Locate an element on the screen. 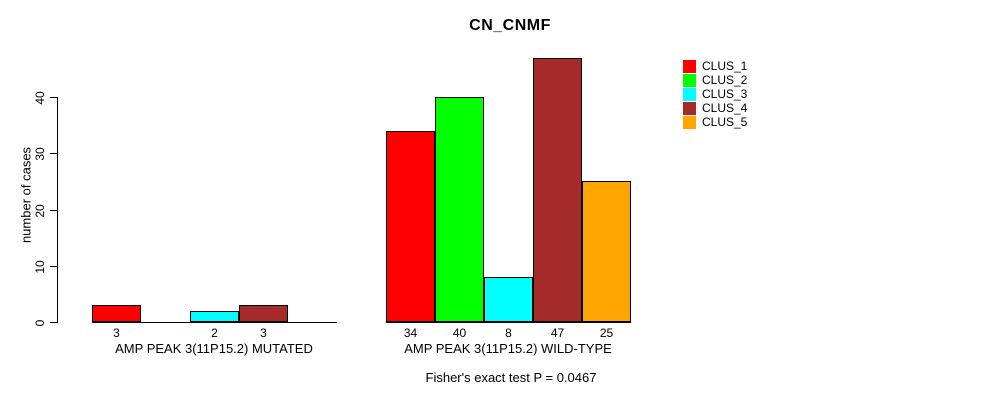  y-tick-label: 0 is located at coordinates (40, 323).